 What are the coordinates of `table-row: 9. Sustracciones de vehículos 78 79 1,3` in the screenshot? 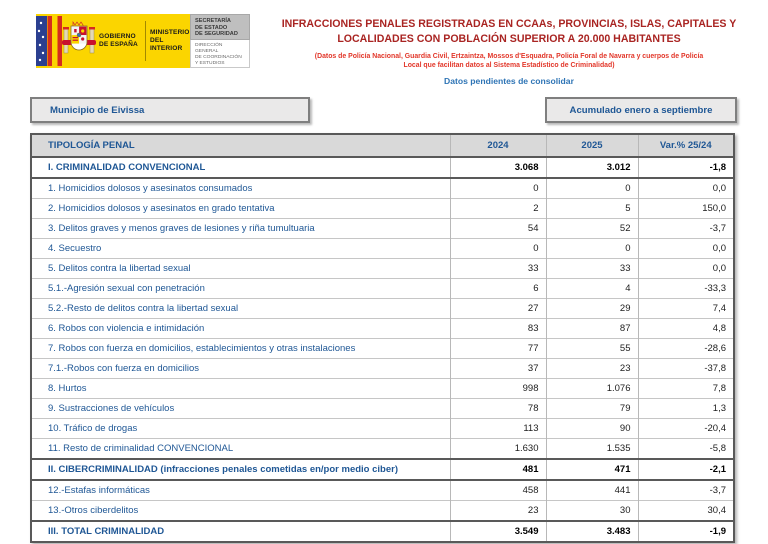 It's located at (382, 408).